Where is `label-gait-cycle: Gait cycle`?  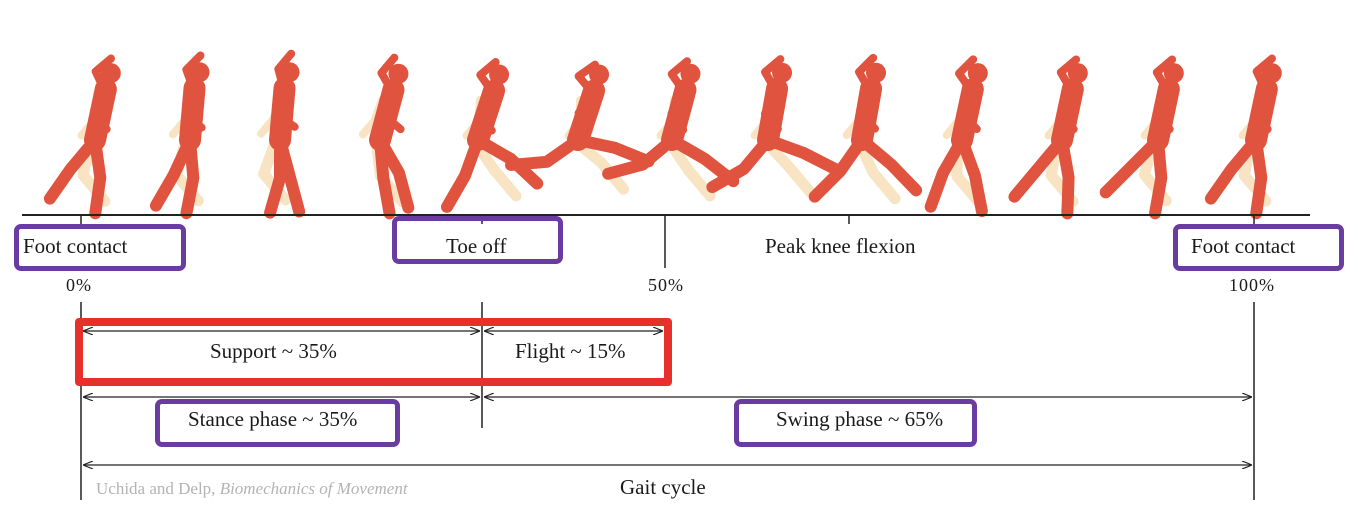
label-gait-cycle: Gait cycle is located at coordinates (663, 487).